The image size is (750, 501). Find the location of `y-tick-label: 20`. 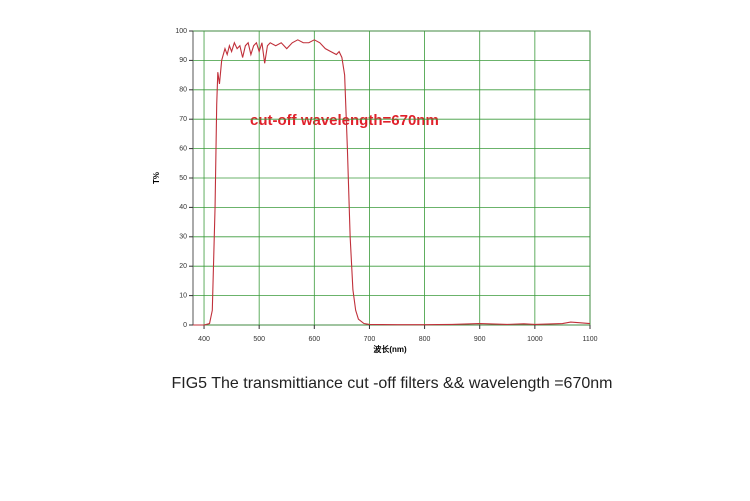

y-tick-label: 20 is located at coordinates (183, 266).